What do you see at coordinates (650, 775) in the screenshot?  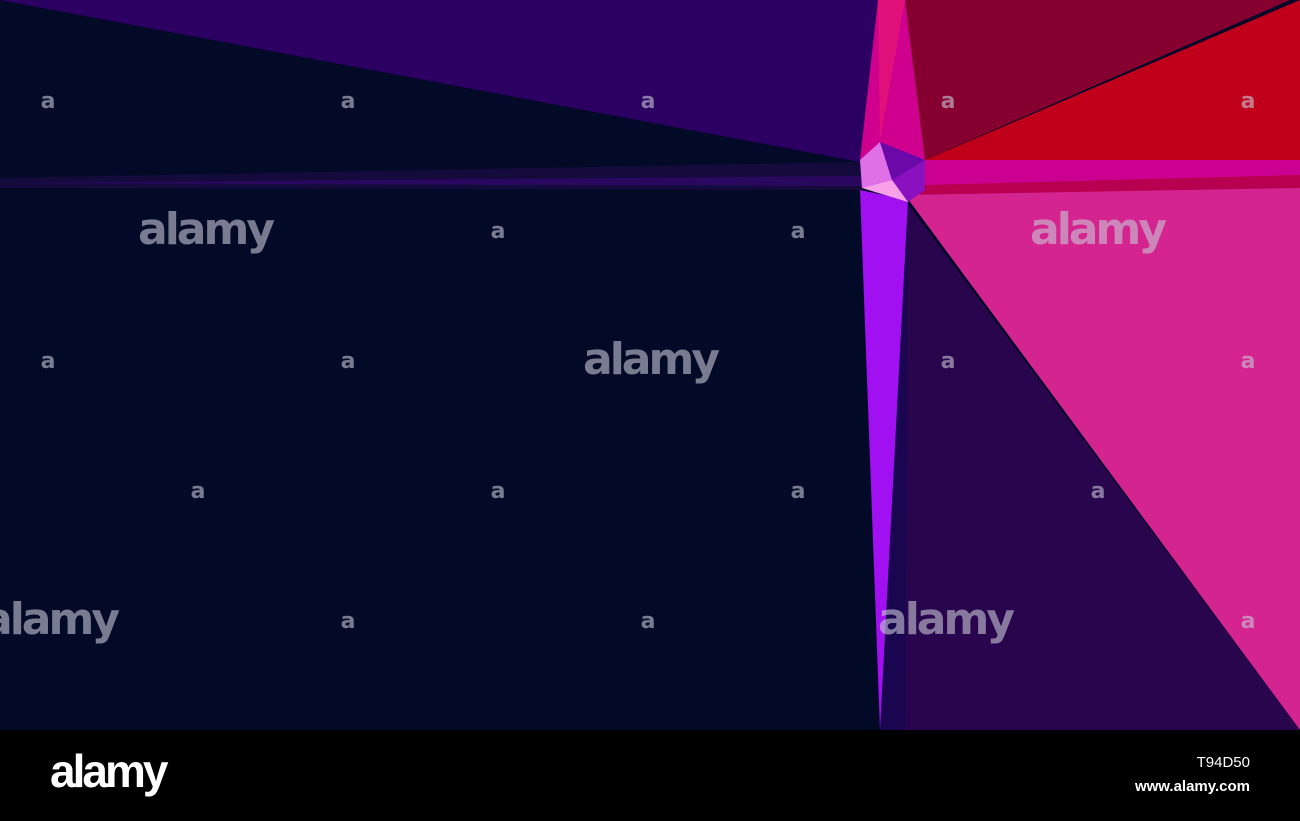 I see `footer-bar` at bounding box center [650, 775].